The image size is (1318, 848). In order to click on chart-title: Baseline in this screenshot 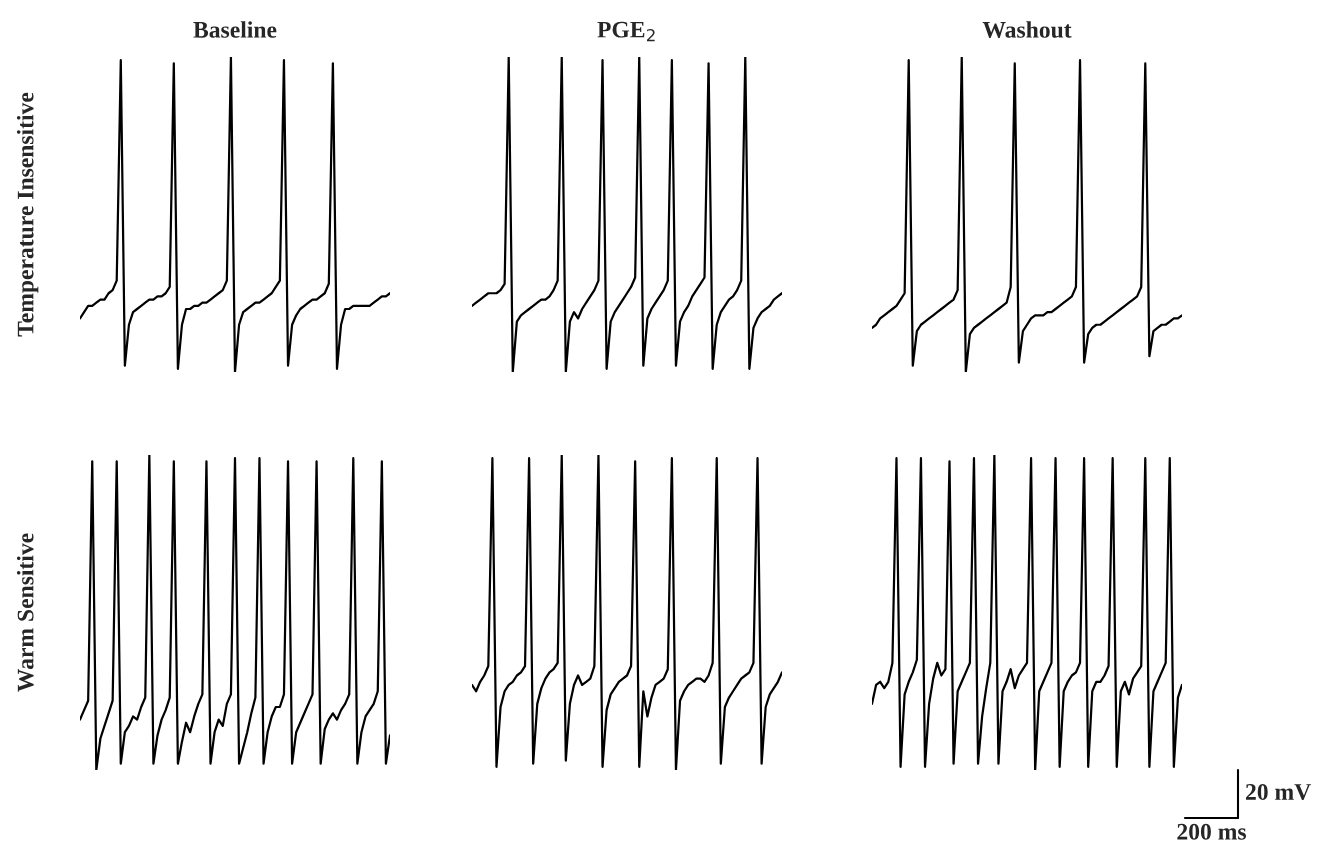, I will do `click(235, 29)`.